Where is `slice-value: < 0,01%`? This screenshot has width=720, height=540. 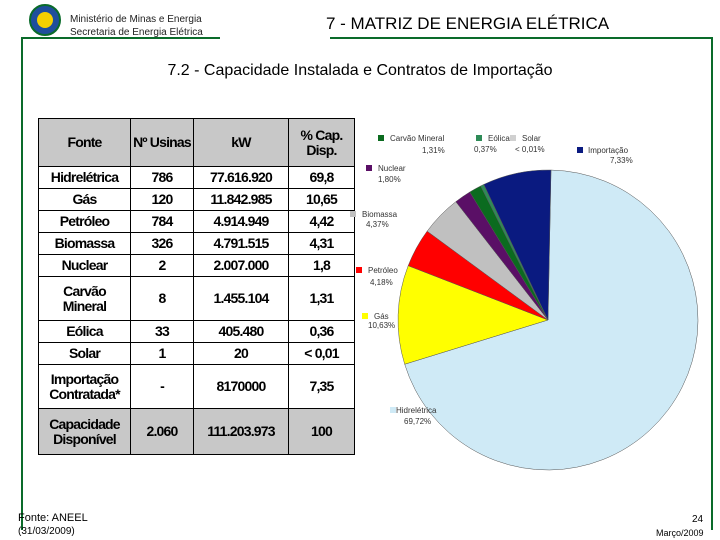 slice-value: < 0,01% is located at coordinates (530, 149).